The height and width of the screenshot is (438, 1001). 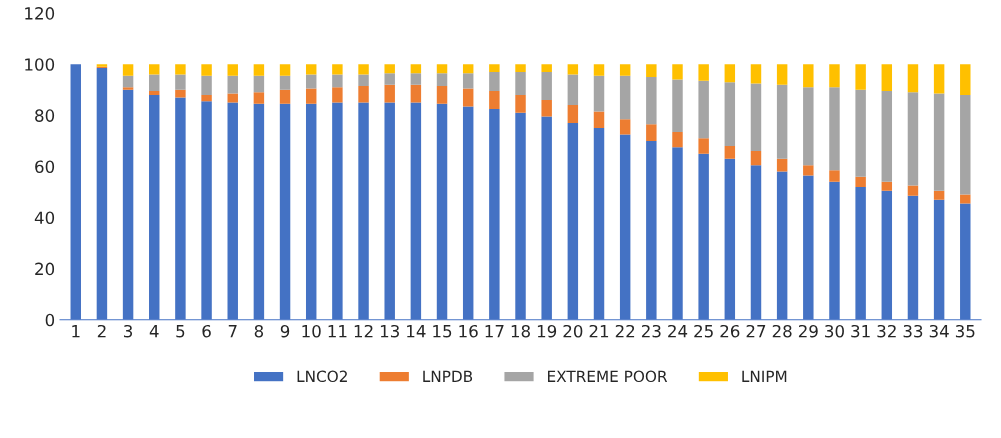 What do you see at coordinates (363, 331) in the screenshot?
I see `x-tick-label: 12` at bounding box center [363, 331].